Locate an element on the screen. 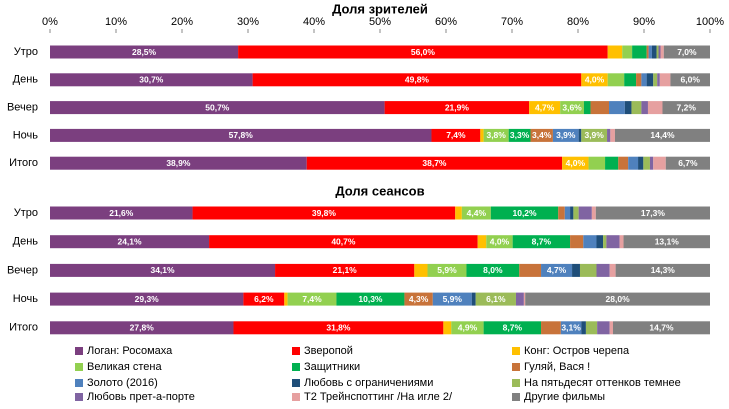  value-label: 14,3% is located at coordinates (663, 270).